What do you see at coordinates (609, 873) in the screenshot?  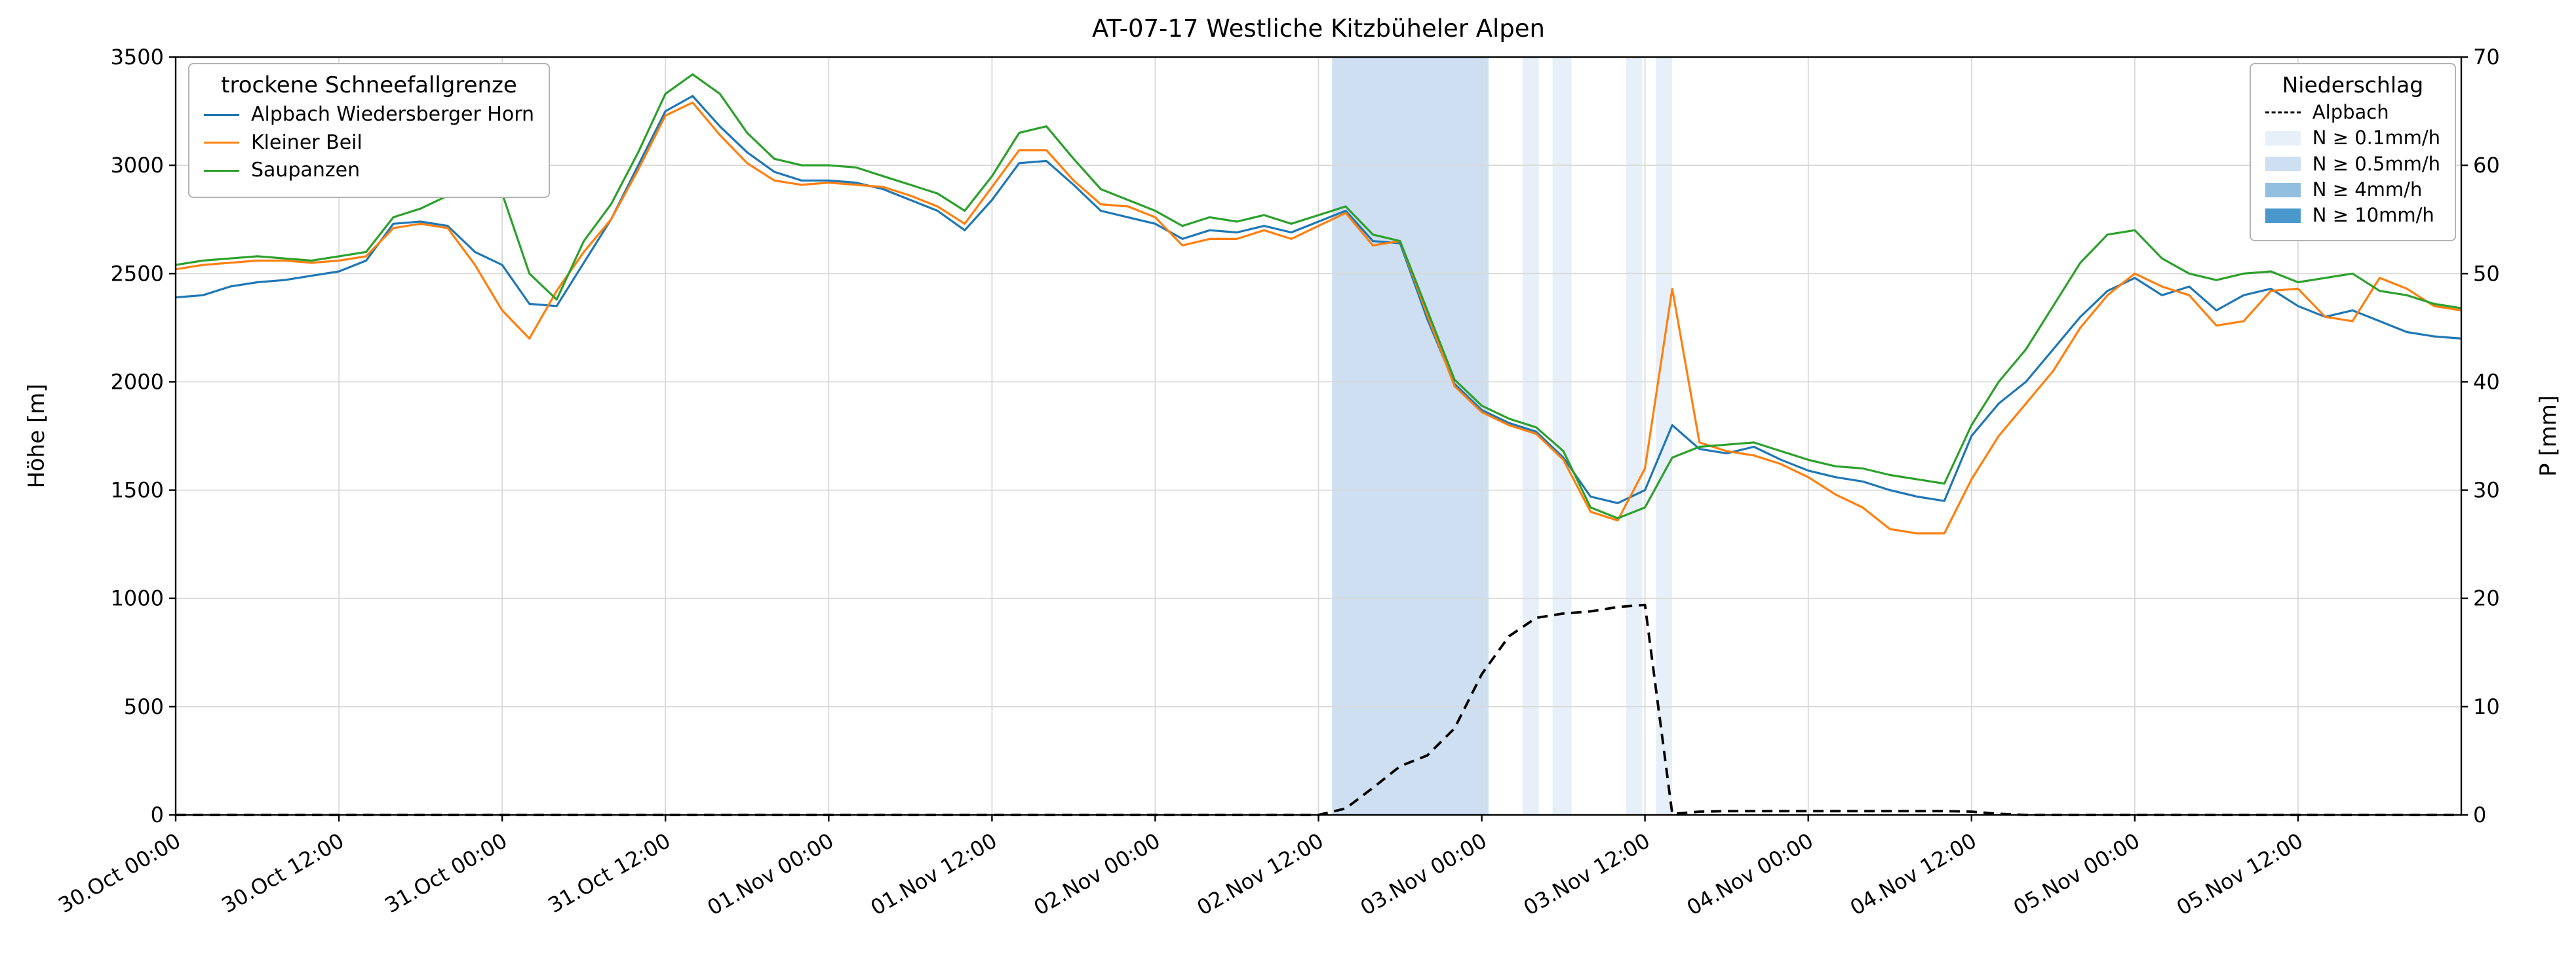 I see `x-tick-label: 31.Oct 12:00` at bounding box center [609, 873].